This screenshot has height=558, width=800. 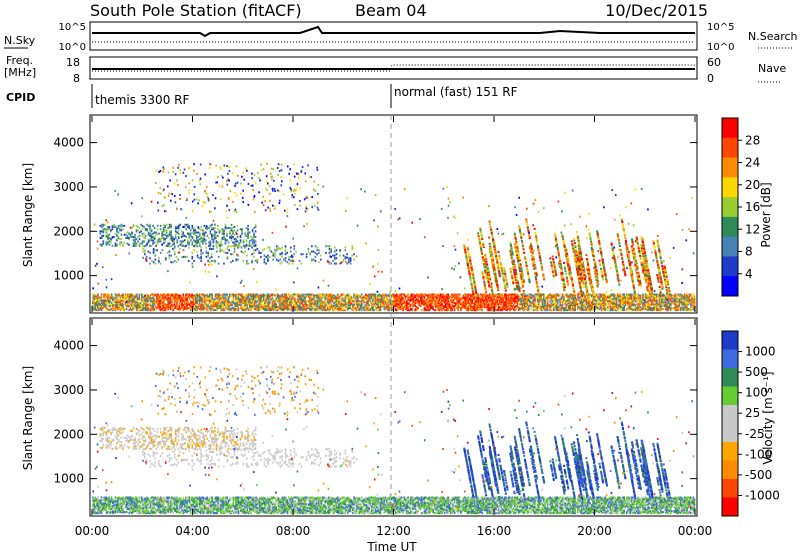 What do you see at coordinates (20, 40) in the screenshot?
I see `nsky-label: N.Sky` at bounding box center [20, 40].